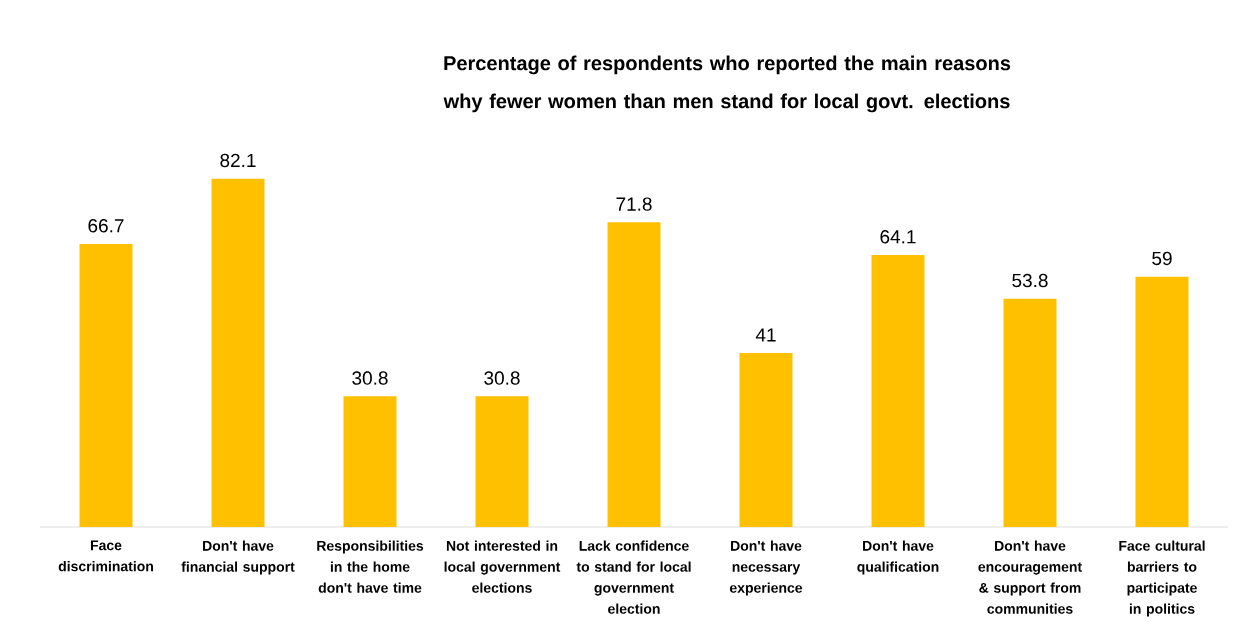  What do you see at coordinates (634, 204) in the screenshot?
I see `data-label: 71.8` at bounding box center [634, 204].